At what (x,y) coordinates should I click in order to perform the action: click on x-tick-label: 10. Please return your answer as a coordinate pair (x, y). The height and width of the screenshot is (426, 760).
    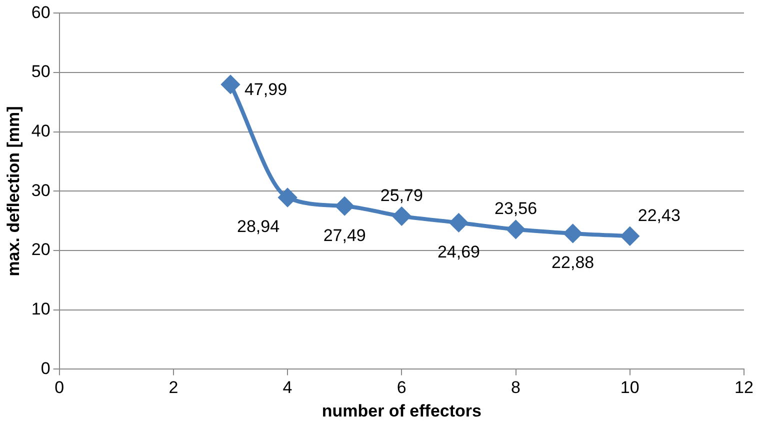
    Looking at the image, I should click on (630, 388).